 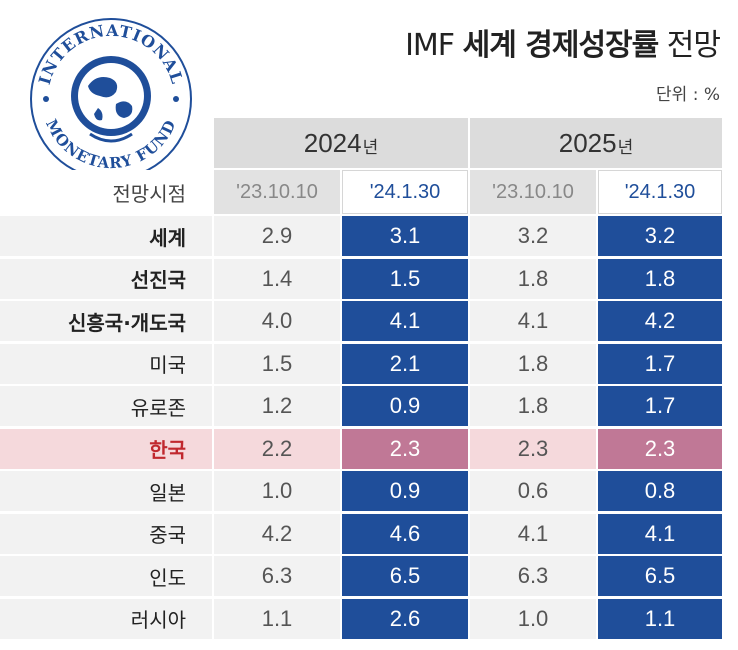 I want to click on row-label: 신흥국·개도국, so click(x=106, y=321).